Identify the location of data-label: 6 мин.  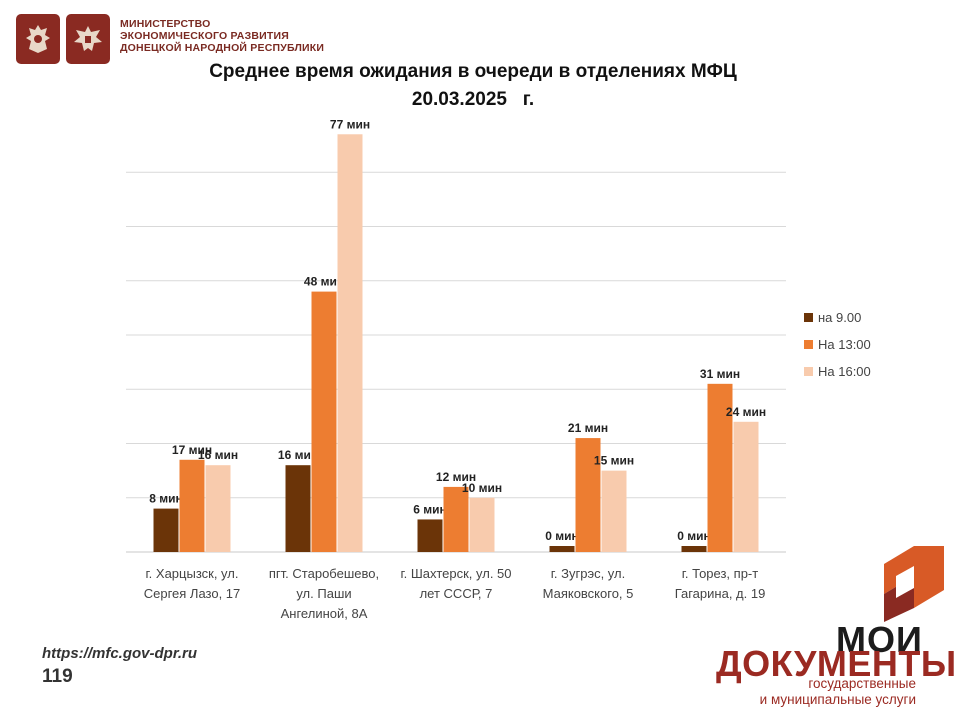
(430, 509).